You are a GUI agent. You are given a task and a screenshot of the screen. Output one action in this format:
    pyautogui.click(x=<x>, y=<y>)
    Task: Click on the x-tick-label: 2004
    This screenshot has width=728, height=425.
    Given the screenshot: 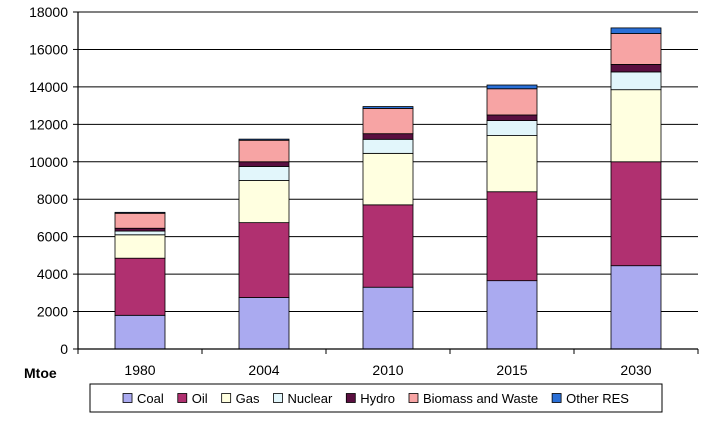 What is the action you would take?
    pyautogui.click(x=263, y=370)
    